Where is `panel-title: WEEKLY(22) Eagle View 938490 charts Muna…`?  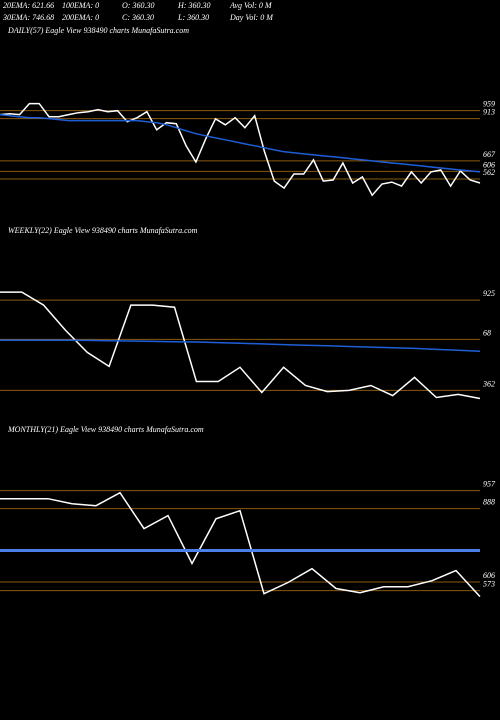 panel-title: WEEKLY(22) Eagle View 938490 charts Muna… is located at coordinates (103, 230).